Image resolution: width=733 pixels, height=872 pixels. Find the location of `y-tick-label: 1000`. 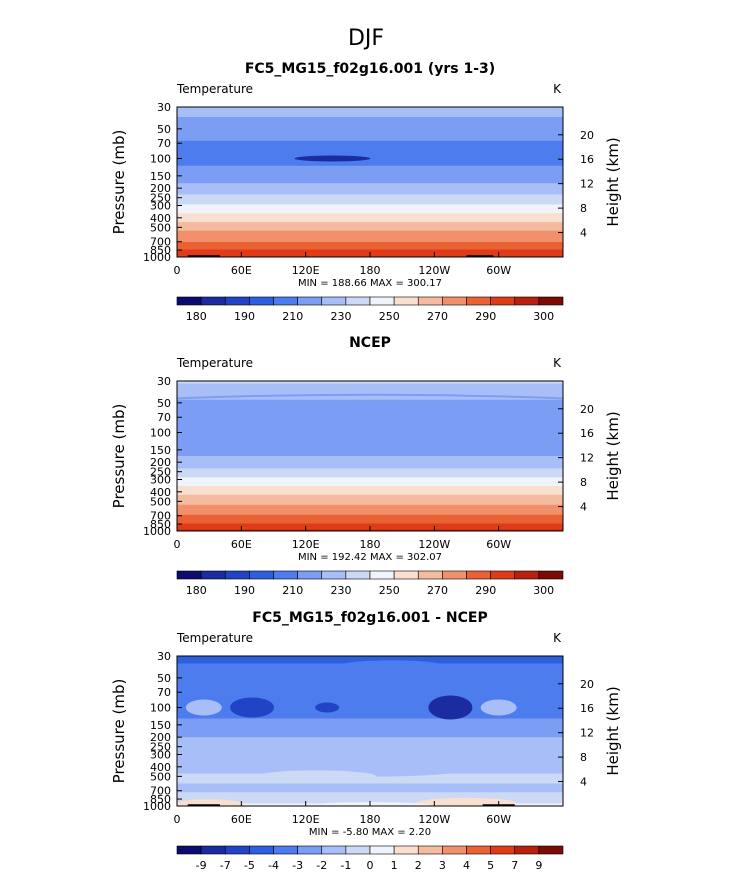

y-tick-label: 1000 is located at coordinates (157, 806).